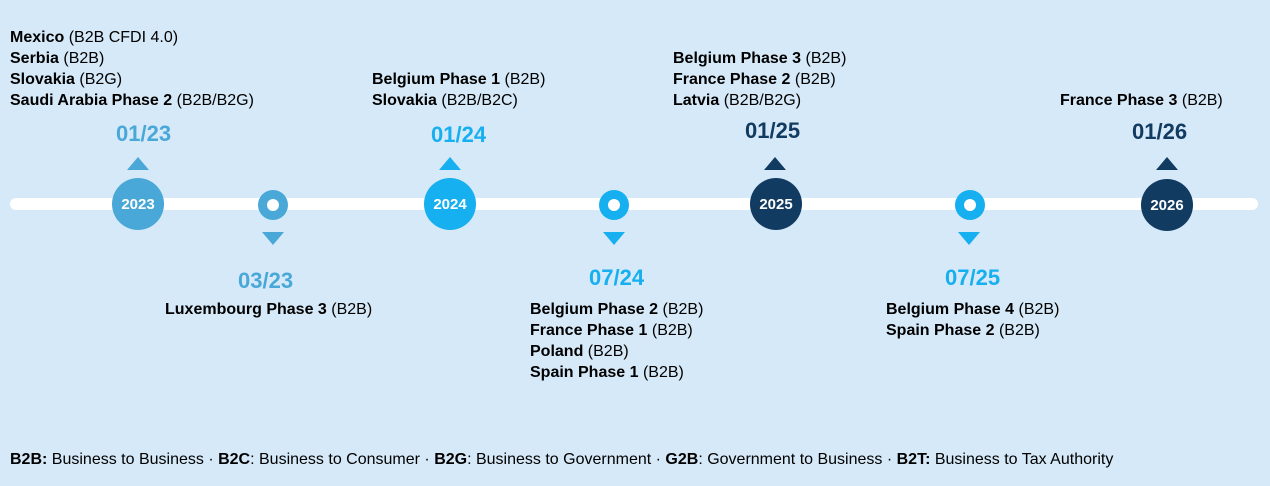 The image size is (1270, 486). What do you see at coordinates (607, 372) in the screenshot?
I see `list-item: Spain Phase 1 (B2B)` at bounding box center [607, 372].